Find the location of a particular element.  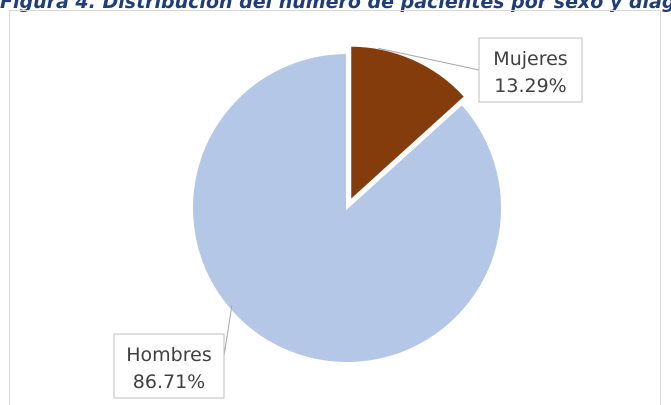

data-label-box-mujeres is located at coordinates (530, 70).